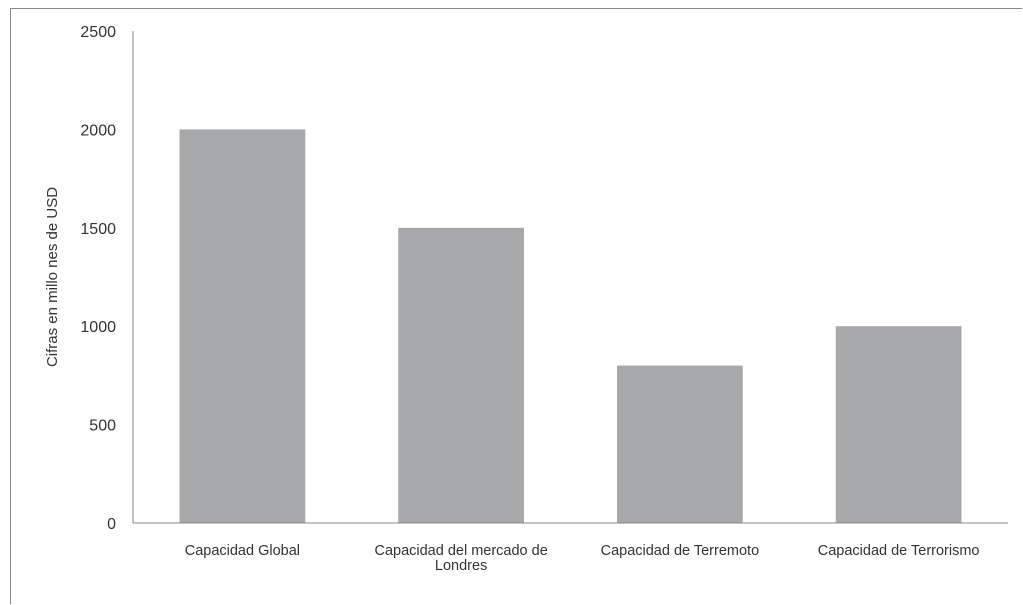  What do you see at coordinates (111, 524) in the screenshot?
I see `y-tick-label-0: 0` at bounding box center [111, 524].